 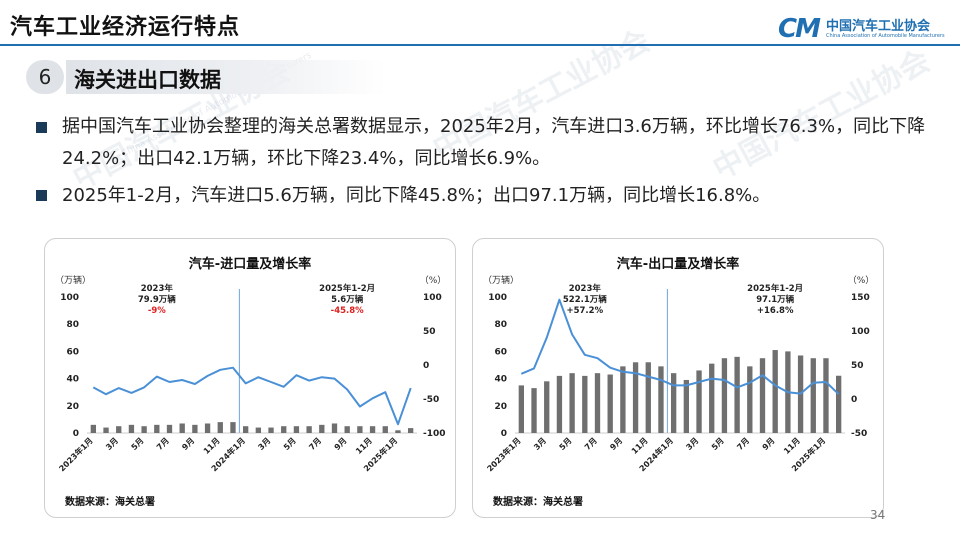 What do you see at coordinates (857, 366) in the screenshot?
I see `right-axis-tick: 50` at bounding box center [857, 366].